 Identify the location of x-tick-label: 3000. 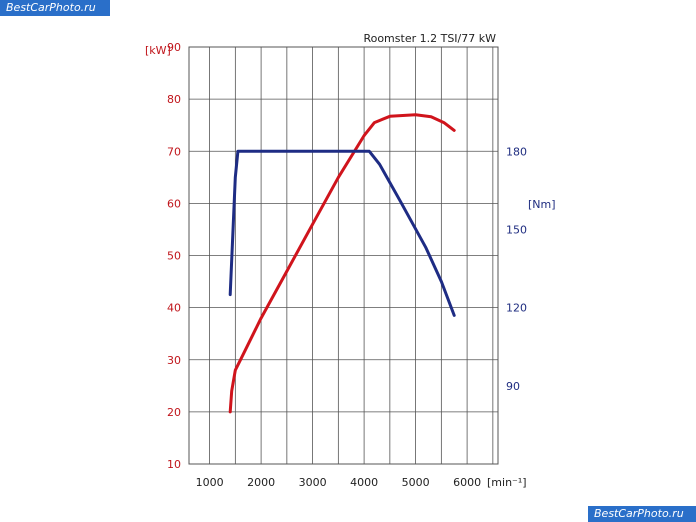
(313, 482).